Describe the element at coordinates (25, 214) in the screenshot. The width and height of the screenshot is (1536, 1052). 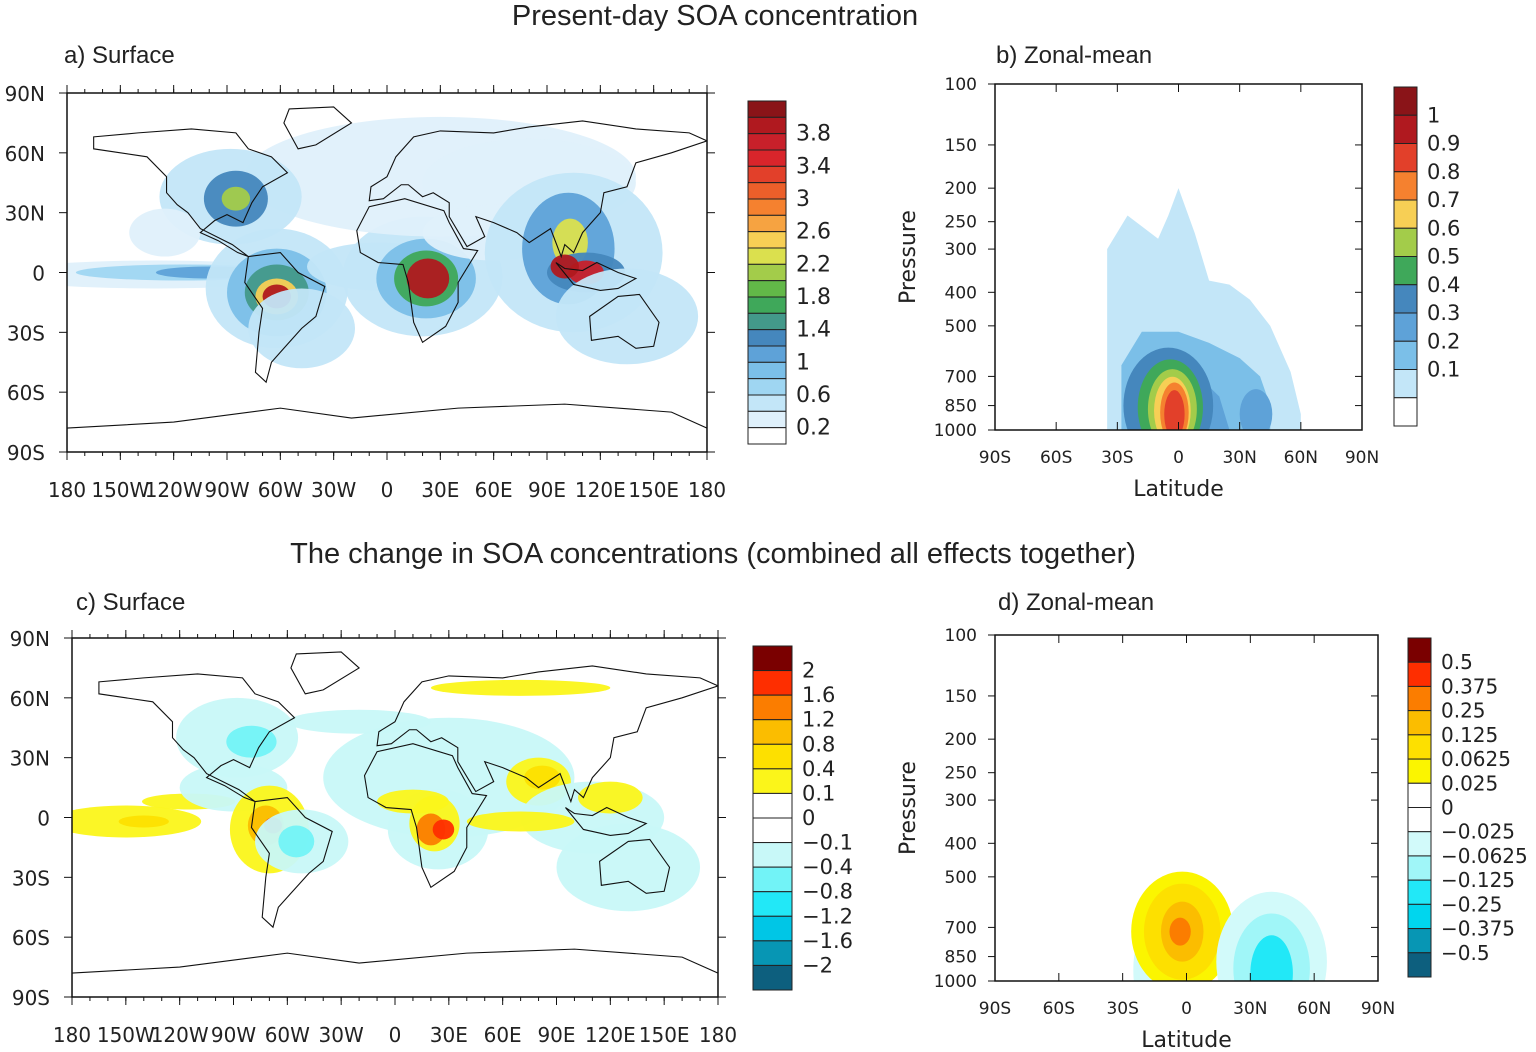
I see `y-tick-label: 30N` at that location.